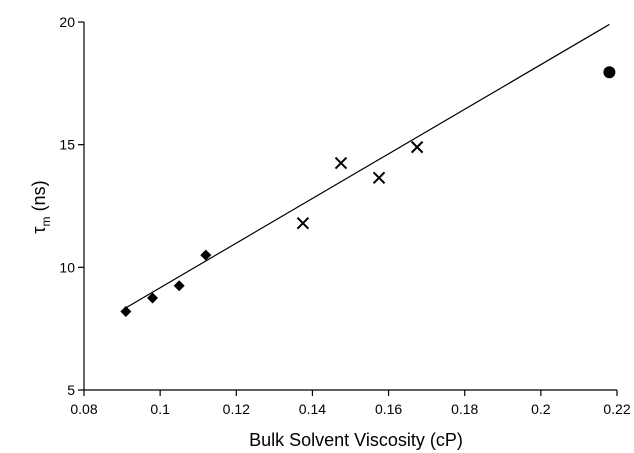  I want to click on y-axis-title-subscript: m, so click(46, 221).